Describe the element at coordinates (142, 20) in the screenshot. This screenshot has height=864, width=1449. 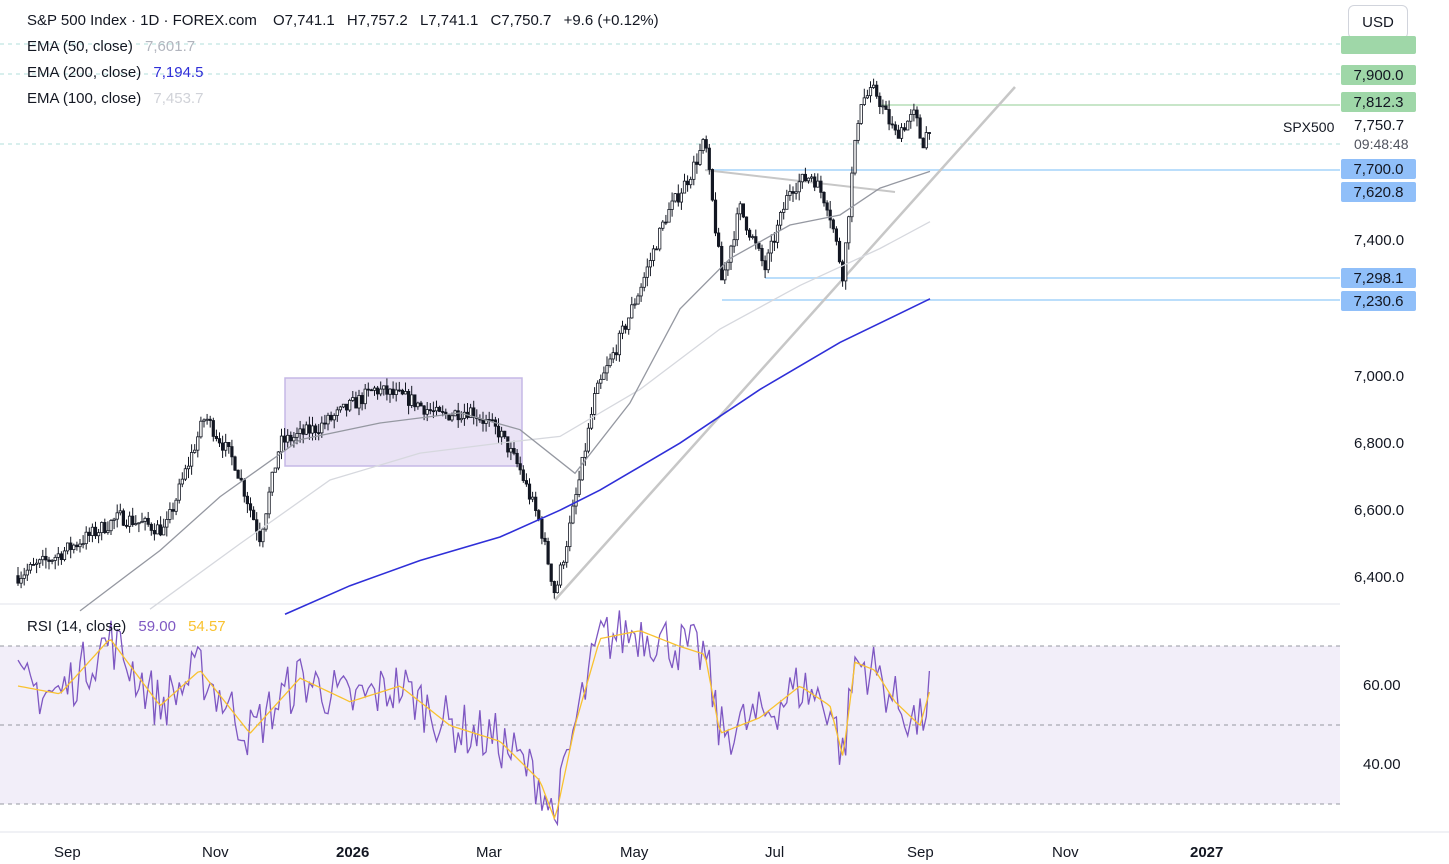
I see `chart-title: S&P 500 Index · 1D · FOREX.com` at that location.